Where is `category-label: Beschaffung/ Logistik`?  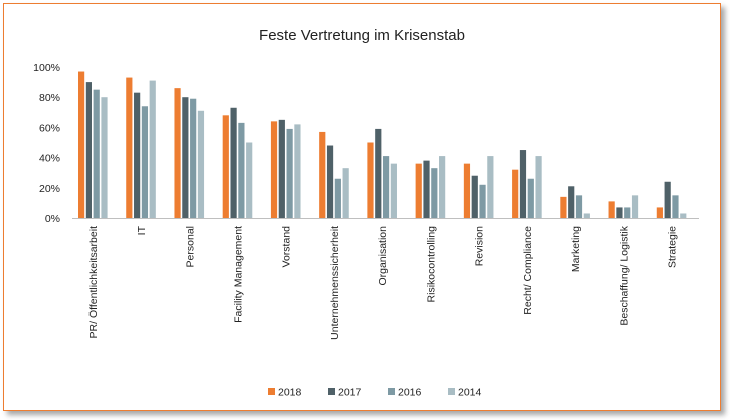
category-label: Beschaffung/ Logistik is located at coordinates (624, 275).